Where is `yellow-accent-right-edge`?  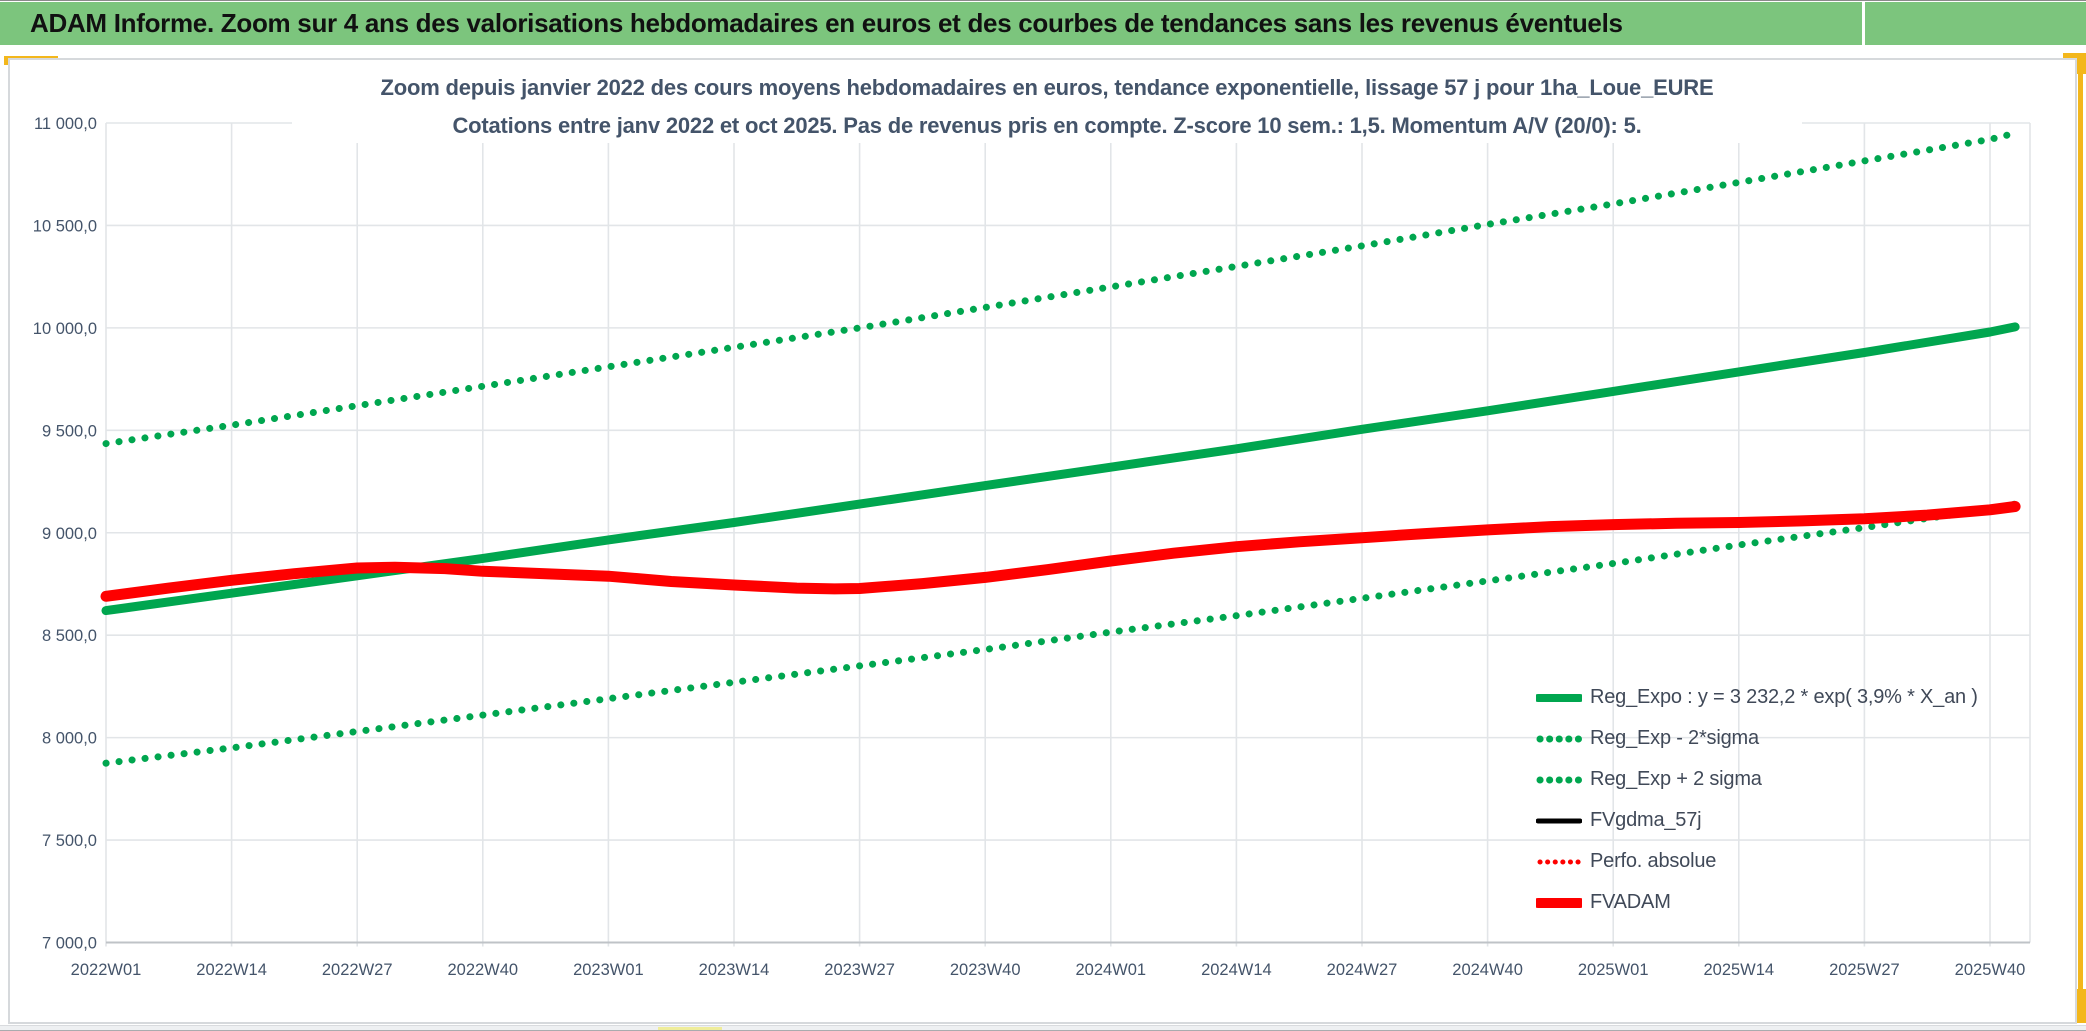 yellow-accent-right-edge is located at coordinates (2080, 531).